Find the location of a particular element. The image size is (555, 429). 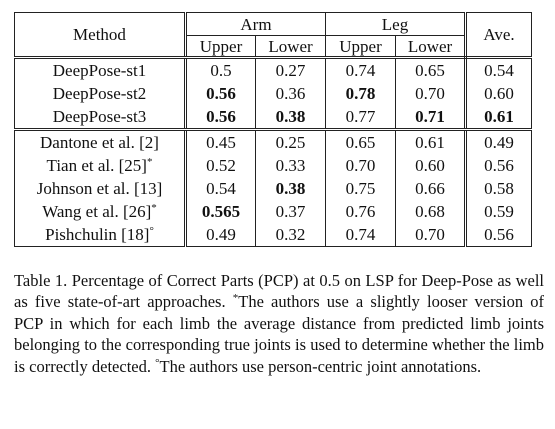

value-cell-arm-lower: 0.27 is located at coordinates (290, 69).